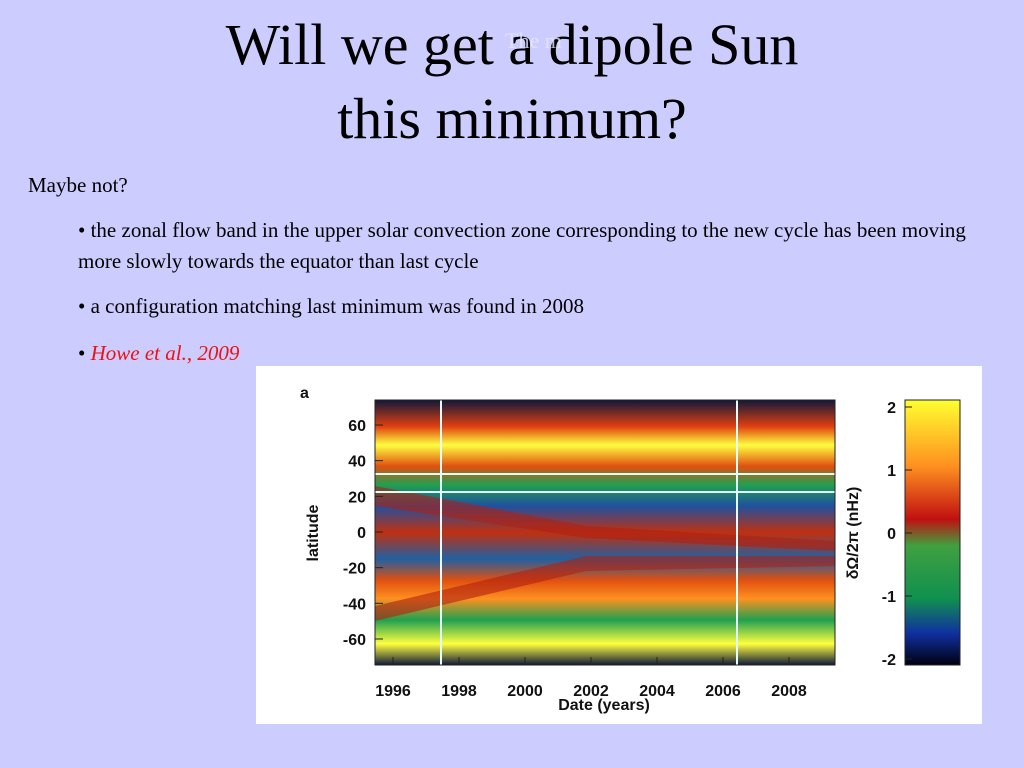  What do you see at coordinates (853, 533) in the screenshot?
I see `colorbar-label: δΩ/2π (nHz)` at bounding box center [853, 533].